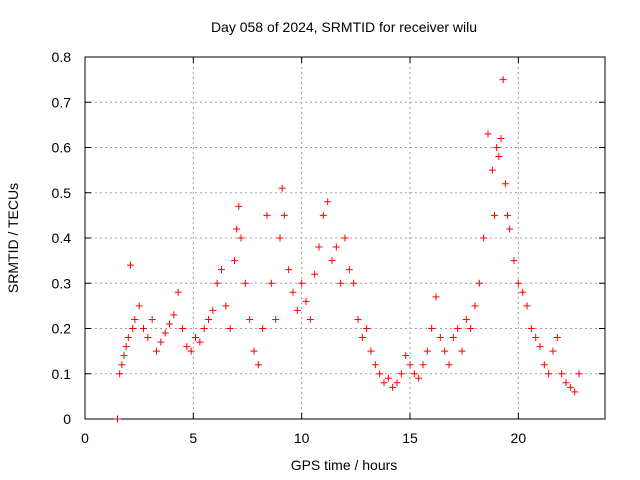 This screenshot has height=480, width=640. What do you see at coordinates (62, 374) in the screenshot?
I see `y-tick-label: 0.1` at bounding box center [62, 374].